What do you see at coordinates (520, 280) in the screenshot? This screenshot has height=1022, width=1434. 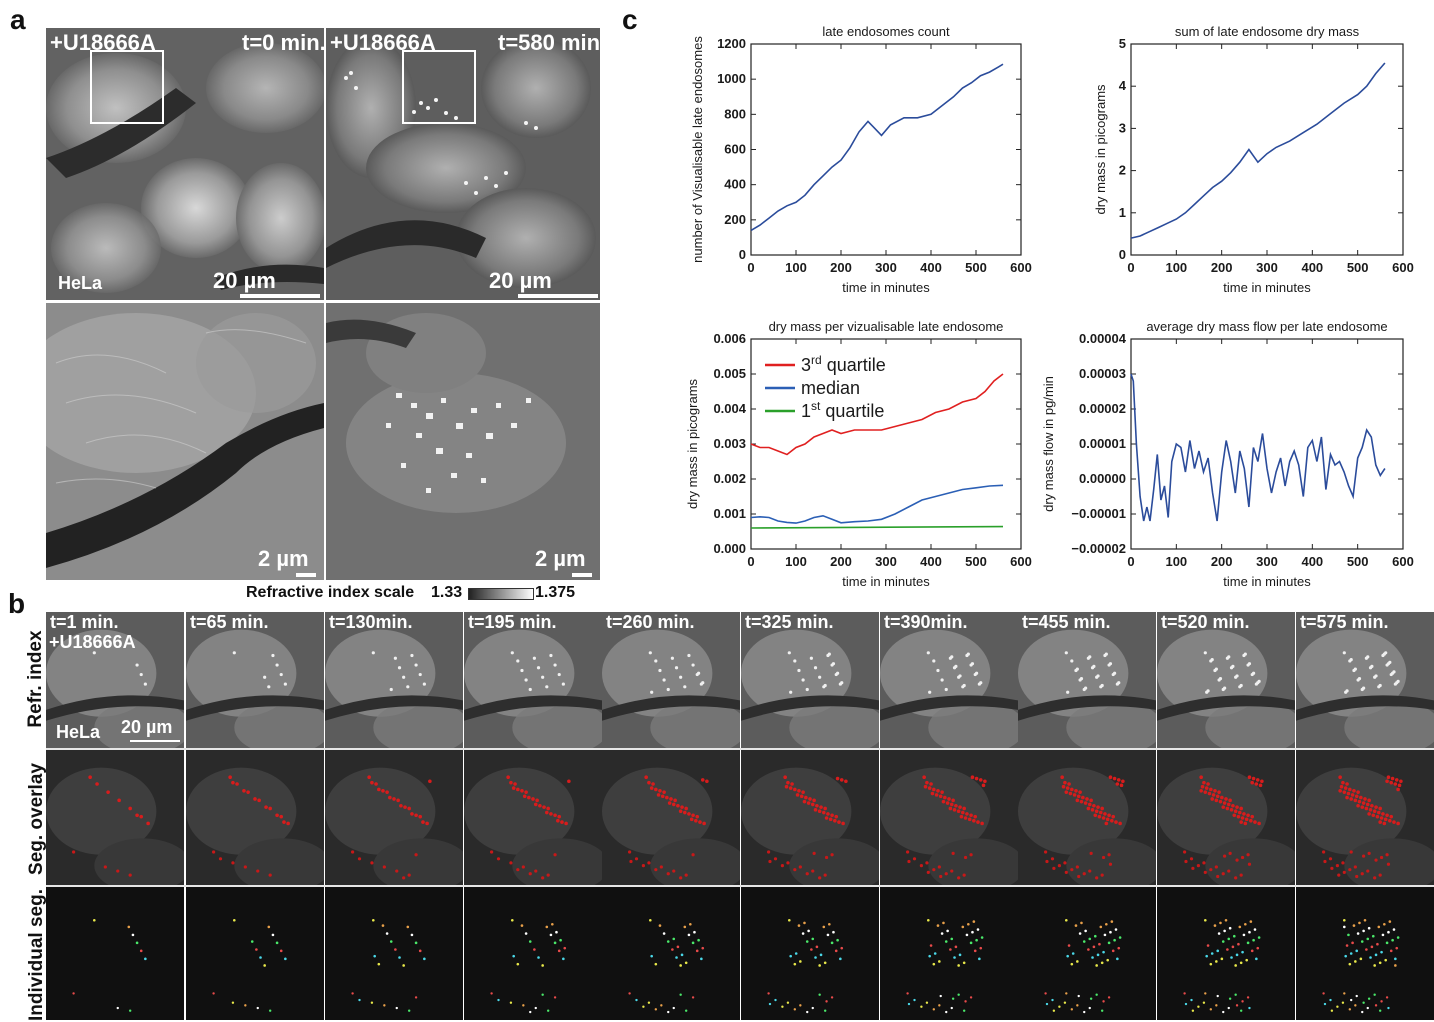 I see `scale-label-t580: 20 µm` at bounding box center [520, 280].